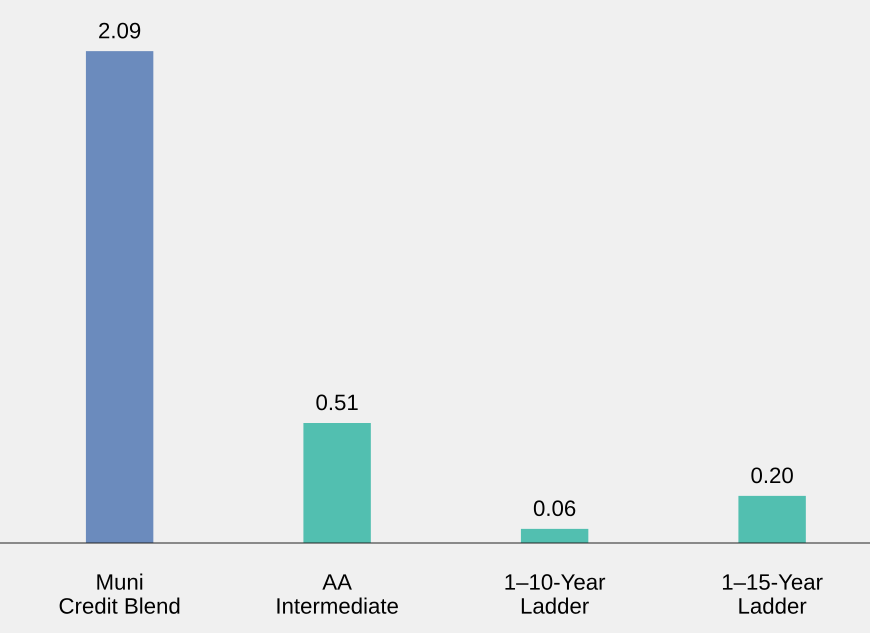 This screenshot has height=633, width=870. What do you see at coordinates (337, 594) in the screenshot?
I see `x-tick-label: AA Intermediate` at bounding box center [337, 594].